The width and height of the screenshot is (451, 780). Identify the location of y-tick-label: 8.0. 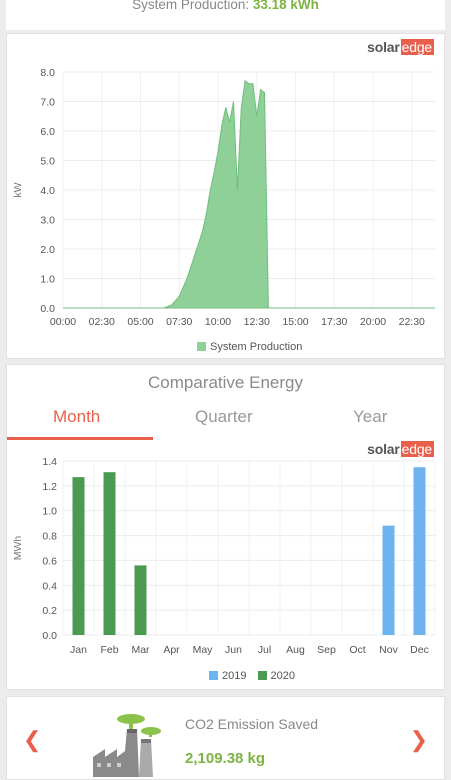
(47, 73).